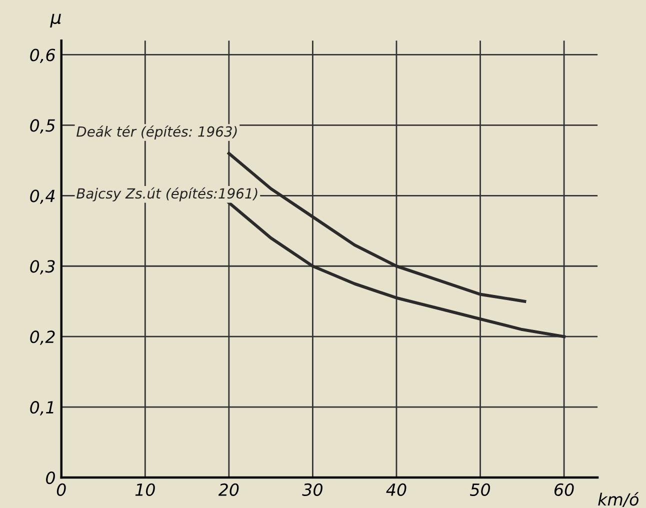 Image resolution: width=646 pixels, height=508 pixels. Describe the element at coordinates (228, 489) in the screenshot. I see `x-tick-label: 20` at that location.